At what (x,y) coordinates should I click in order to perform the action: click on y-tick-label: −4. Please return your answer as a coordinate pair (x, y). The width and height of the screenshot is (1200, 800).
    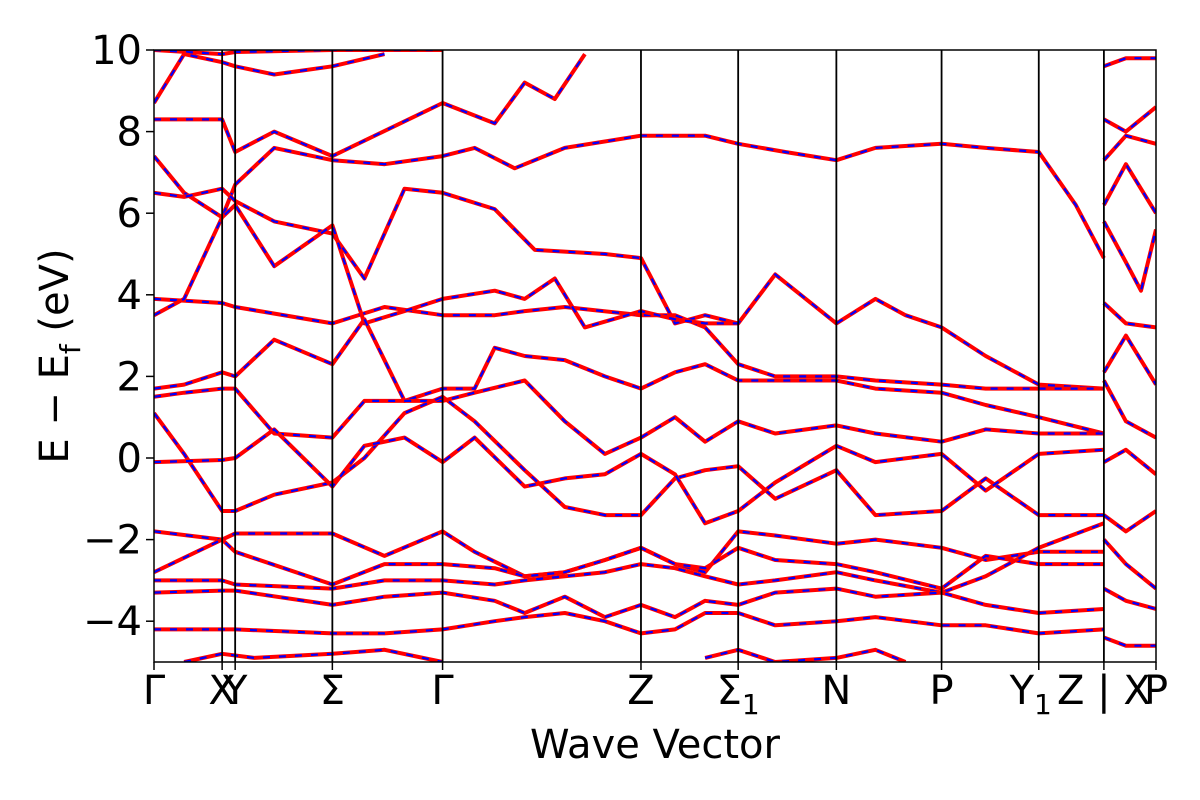
    Looking at the image, I should click on (112, 622).